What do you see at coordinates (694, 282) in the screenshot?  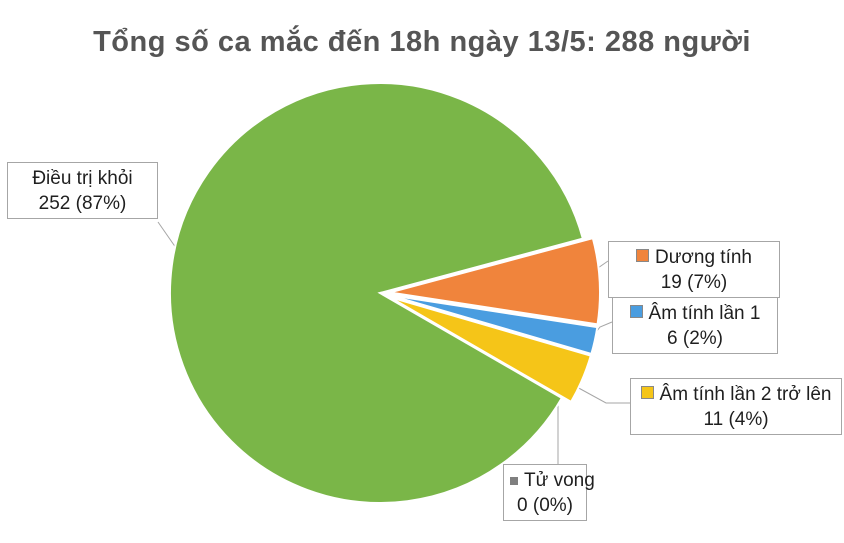 I see `slice-value: 19 (7%)` at bounding box center [694, 282].